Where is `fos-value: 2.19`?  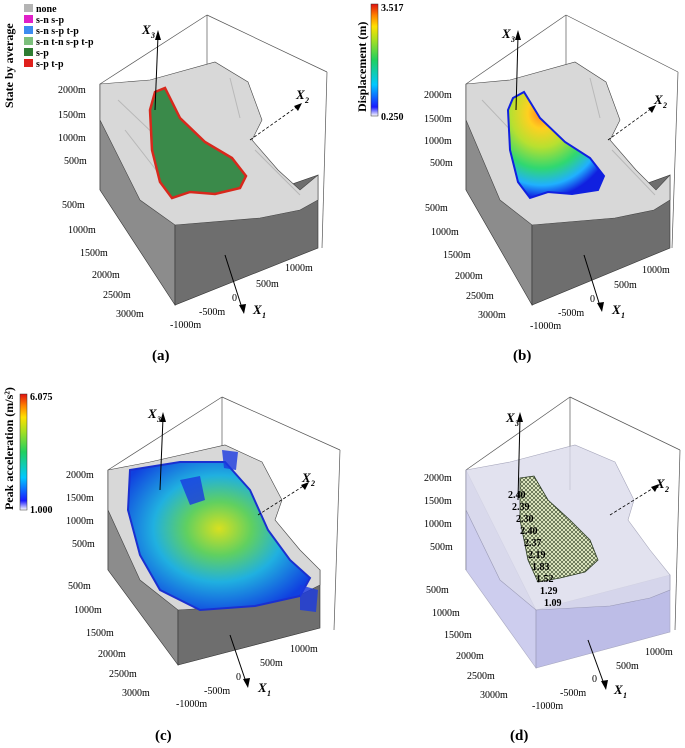 fos-value: 2.19 is located at coordinates (537, 555).